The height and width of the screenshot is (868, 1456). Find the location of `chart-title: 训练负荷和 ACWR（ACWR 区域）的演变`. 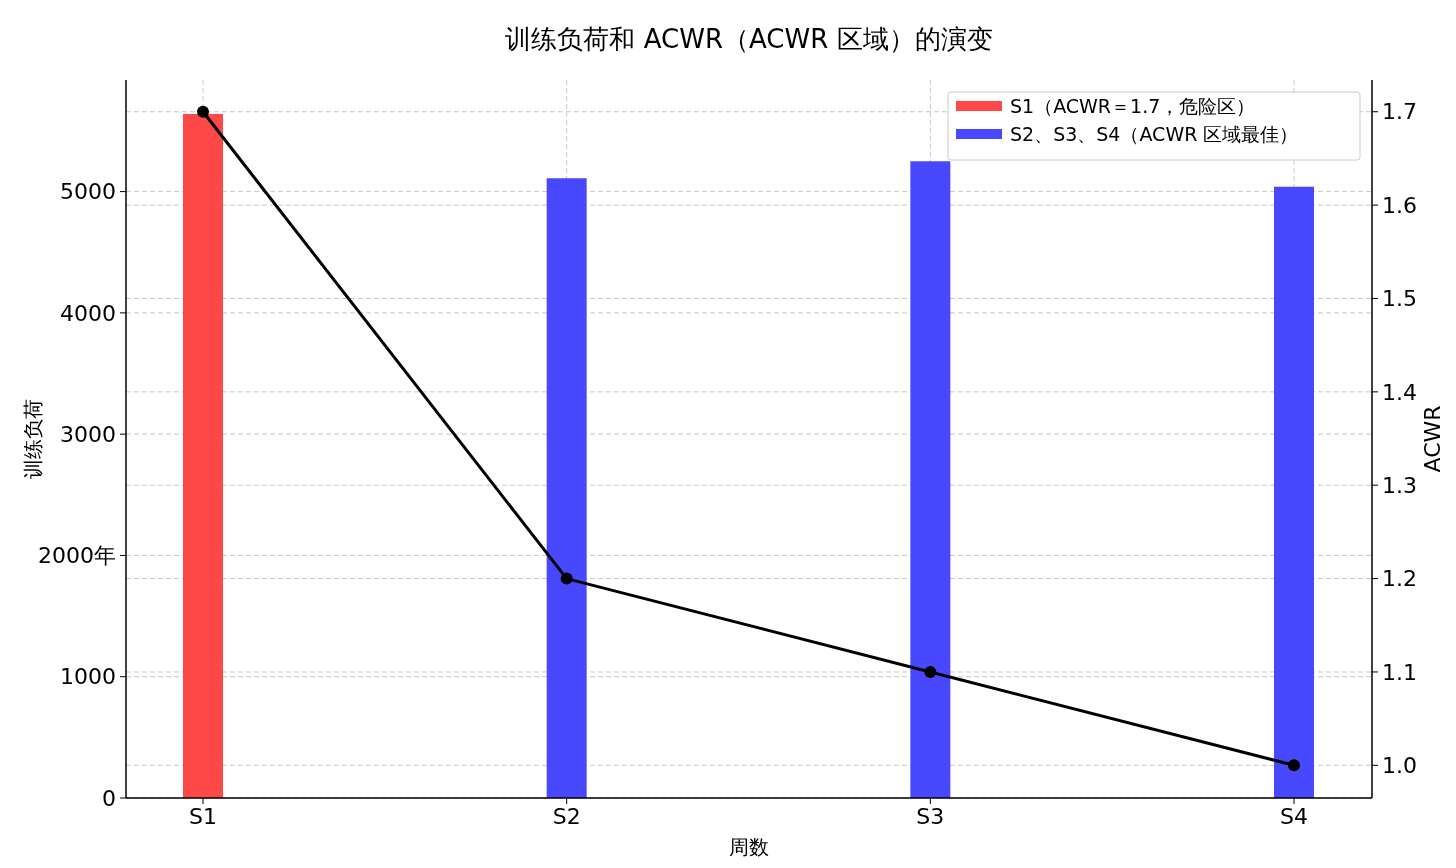

chart-title: 训练负荷和 ACWR（ACWR 区域）的演变 is located at coordinates (749, 39).